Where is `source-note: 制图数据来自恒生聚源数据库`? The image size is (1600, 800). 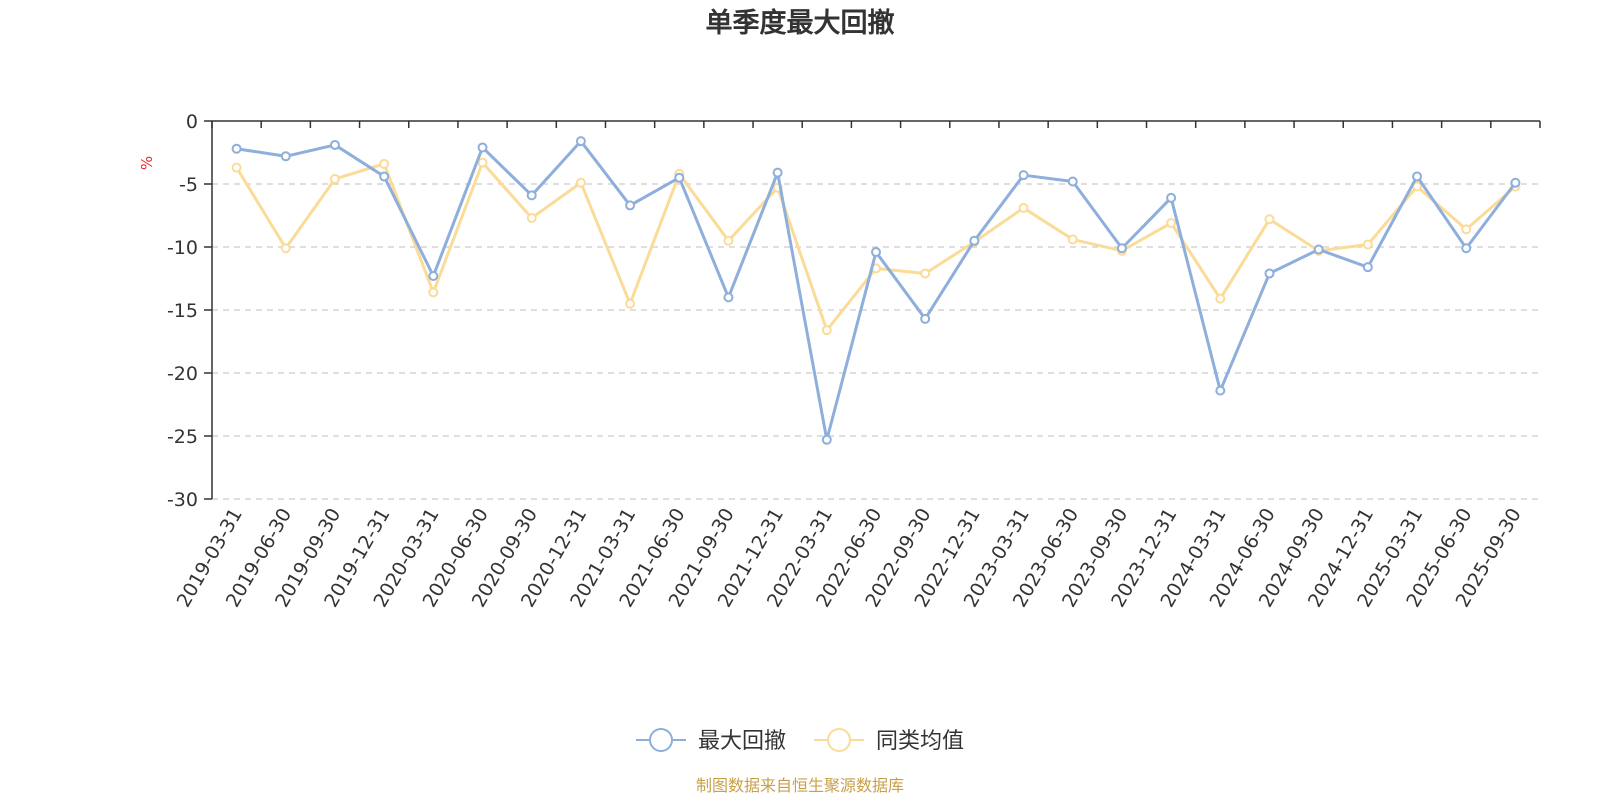 source-note: 制图数据来自恒生聚源数据库 is located at coordinates (800, 785).